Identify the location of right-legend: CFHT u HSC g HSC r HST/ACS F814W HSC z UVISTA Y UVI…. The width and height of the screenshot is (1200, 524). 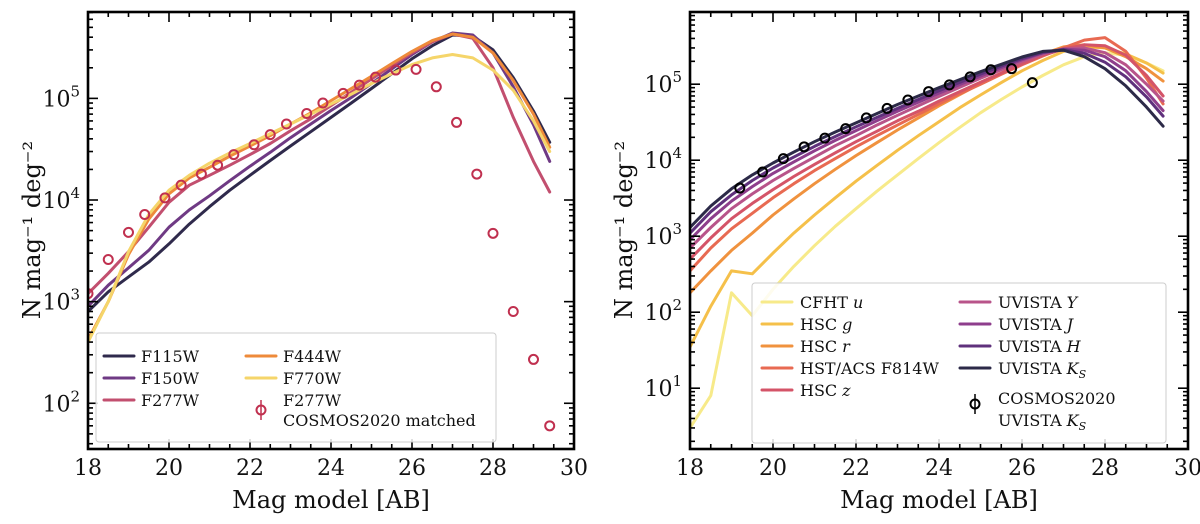
(959, 363).